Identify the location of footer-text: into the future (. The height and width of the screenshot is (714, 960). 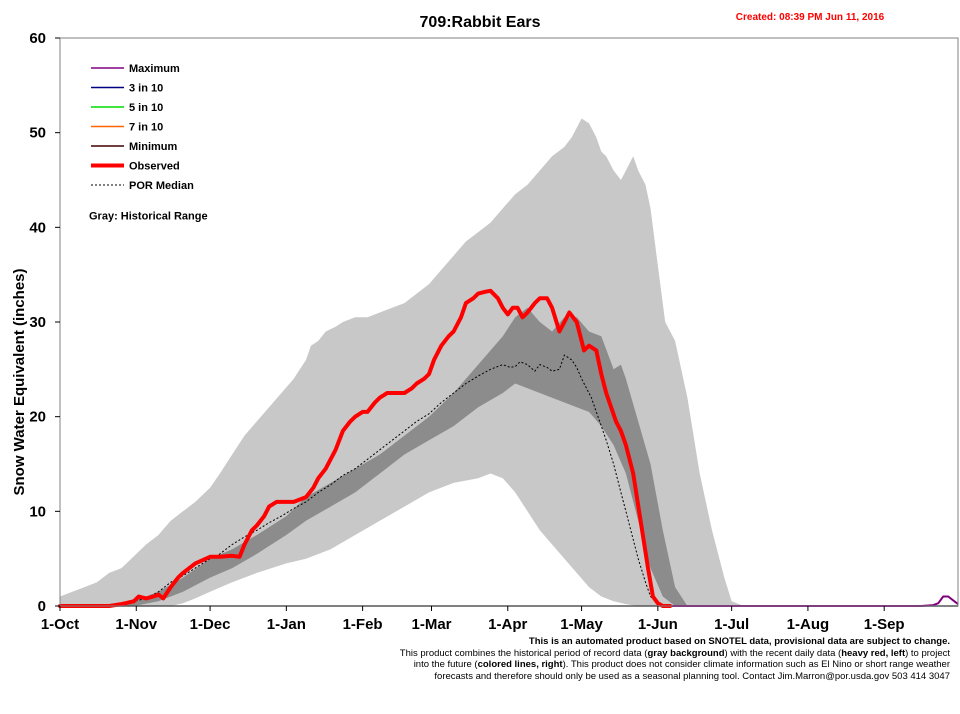
(445, 664).